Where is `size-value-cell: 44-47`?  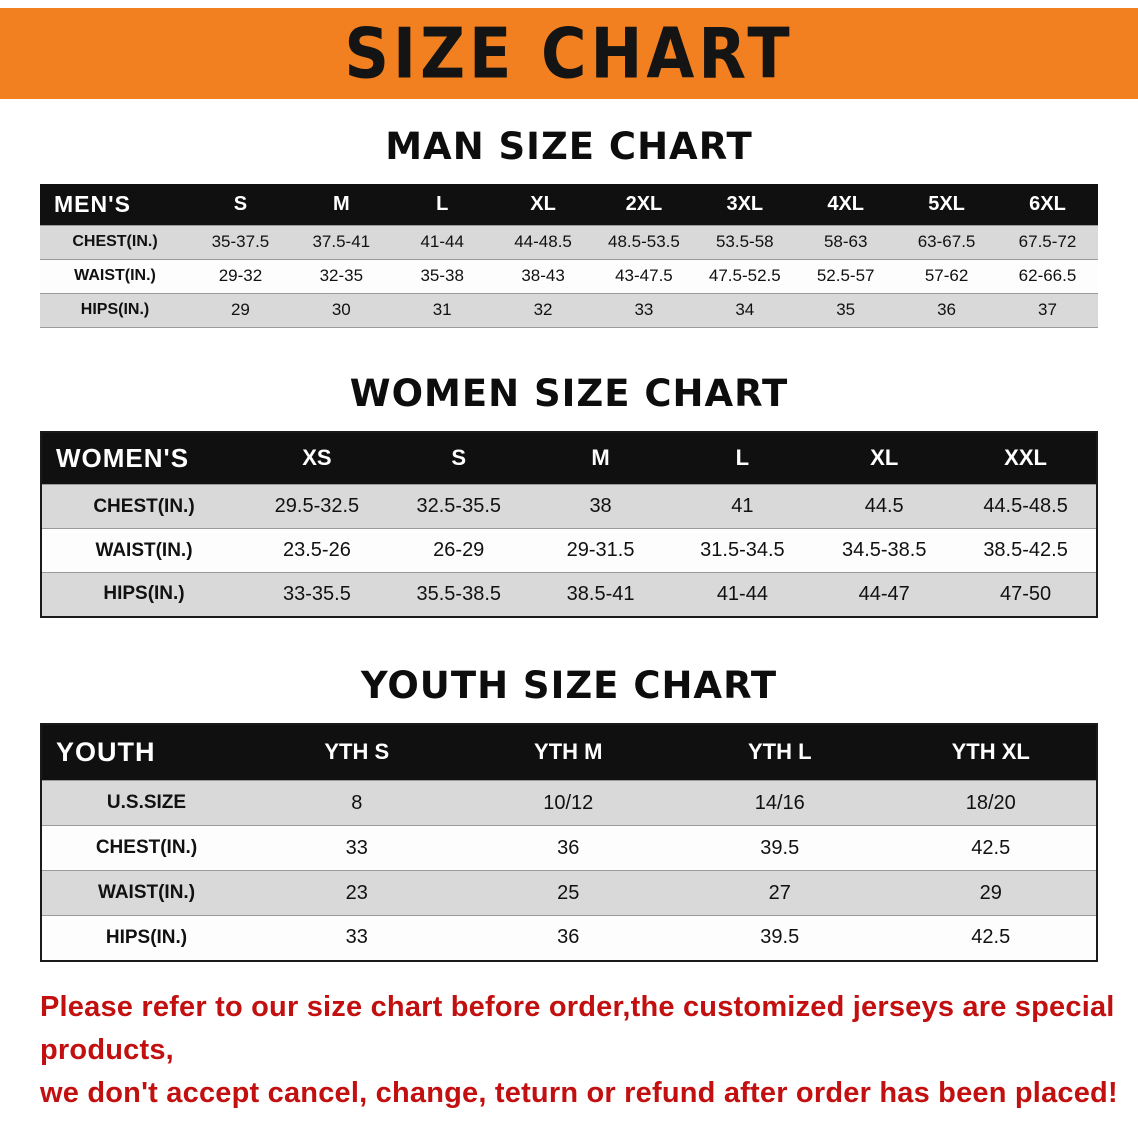 size-value-cell: 44-47 is located at coordinates (884, 593).